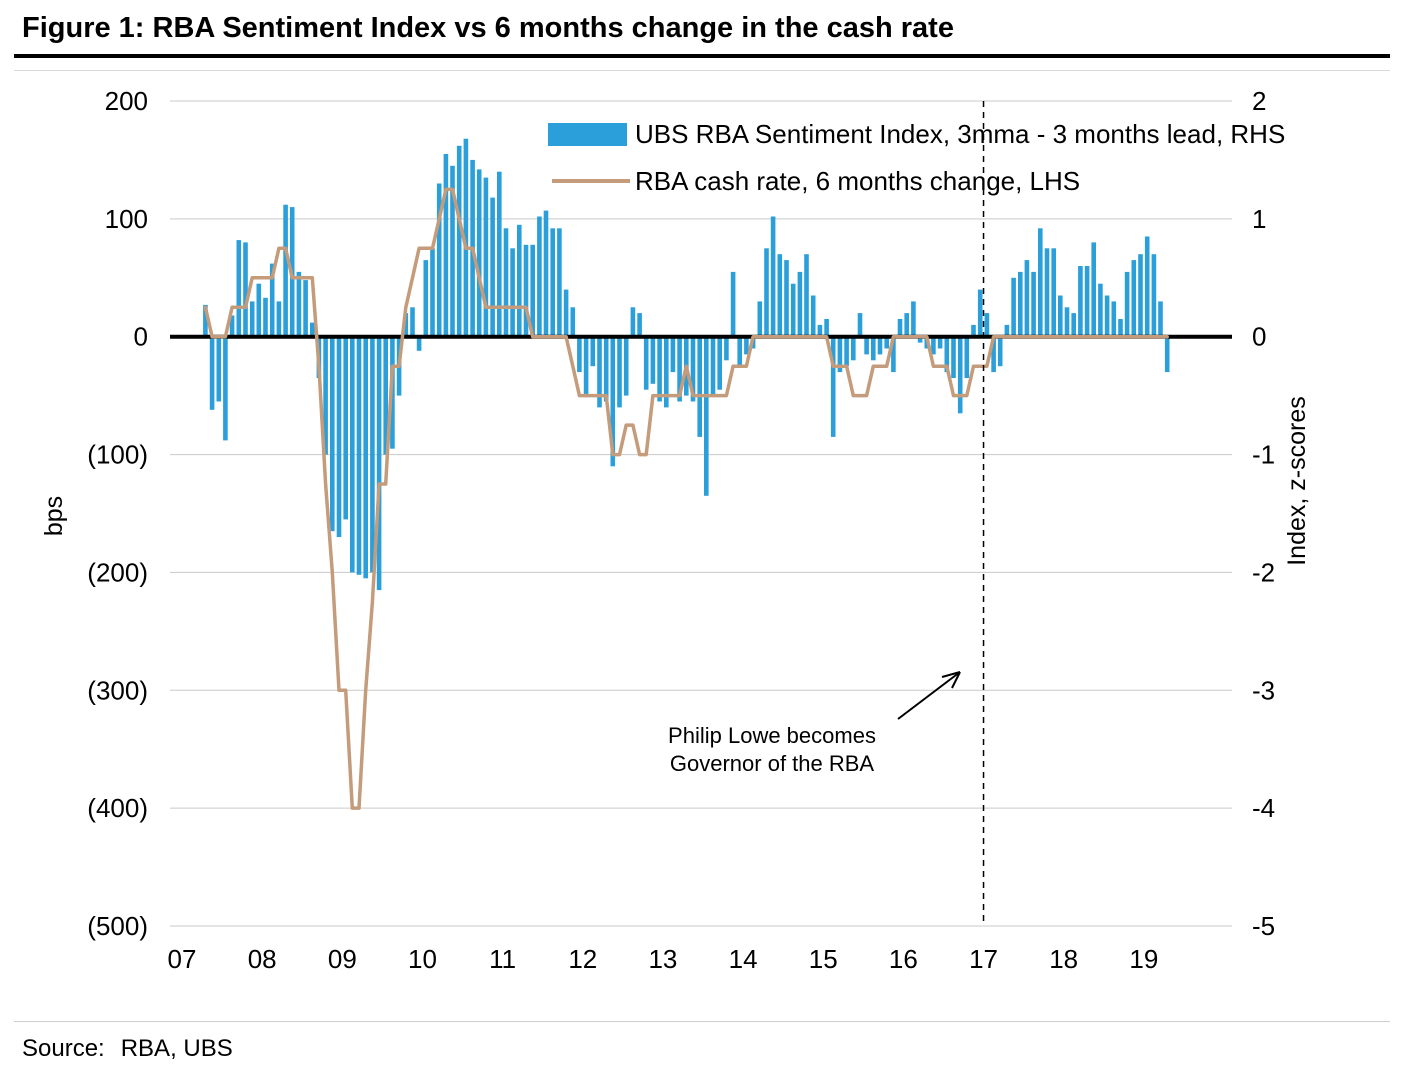 The image size is (1404, 1077). I want to click on axis-titles: bps Index, z-scores, so click(675, 481).